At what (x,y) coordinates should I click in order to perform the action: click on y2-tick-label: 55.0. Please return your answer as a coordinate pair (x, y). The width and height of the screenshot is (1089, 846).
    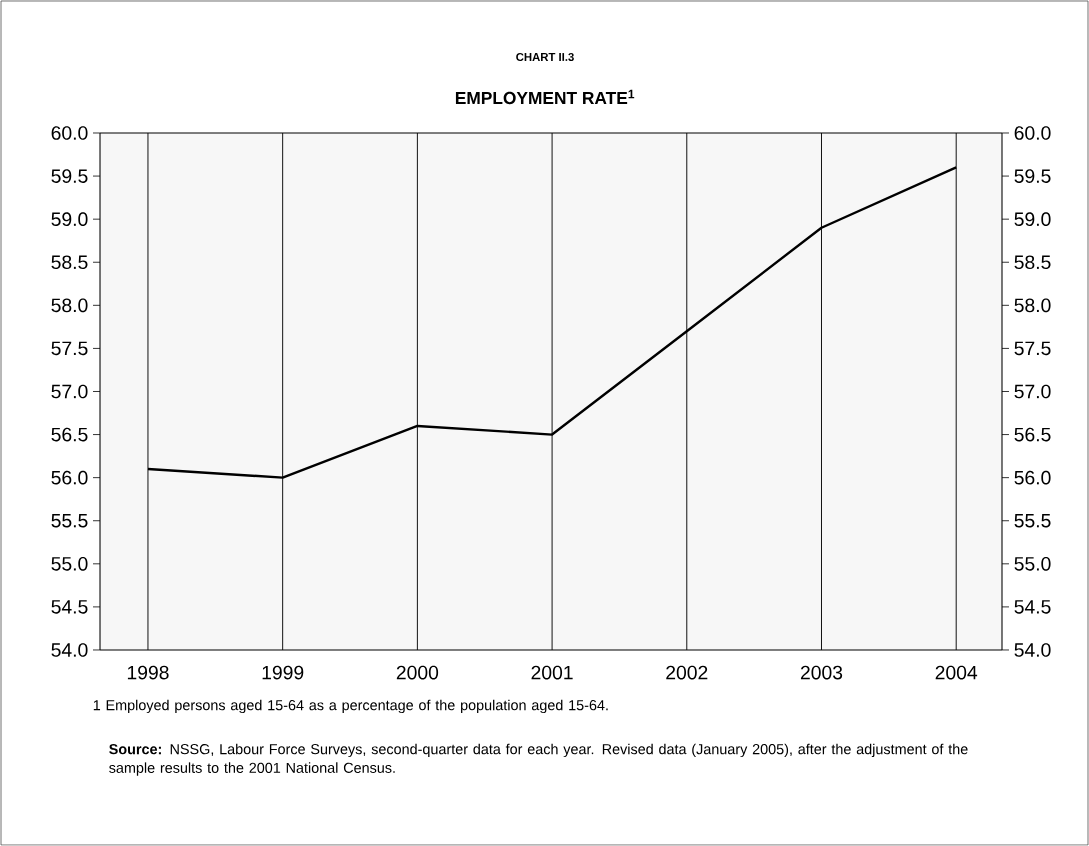
    Looking at the image, I should click on (1032, 563).